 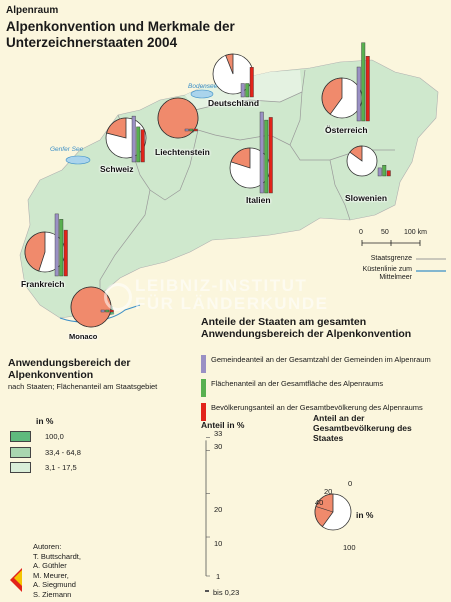 What do you see at coordinates (133, 139) in the screenshot?
I see `country-schweiz-bar-gemeinden` at bounding box center [133, 139].